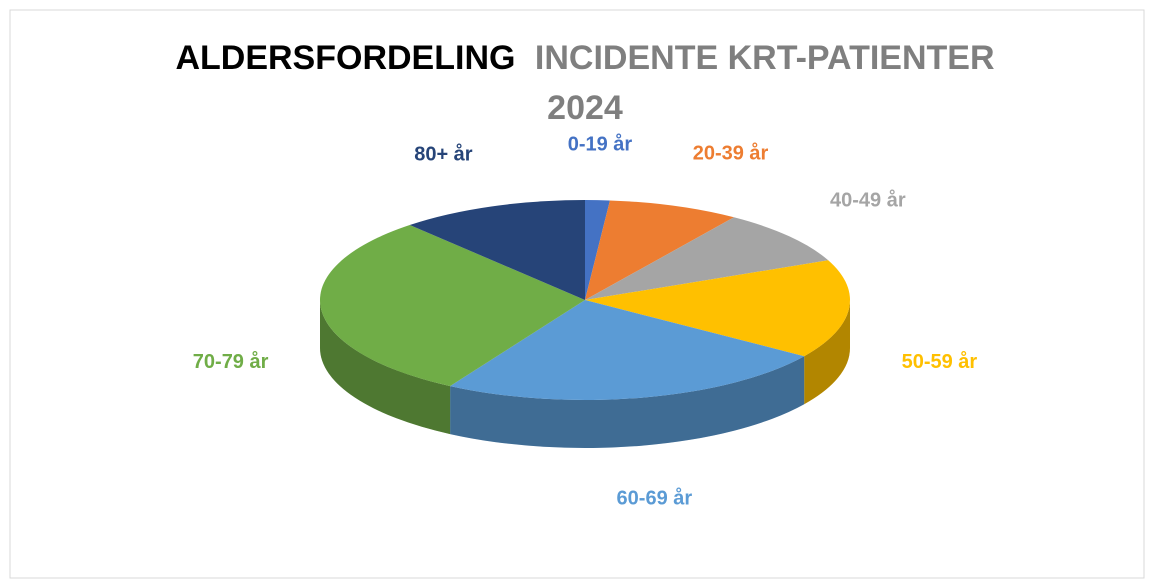 The width and height of the screenshot is (1154, 580). Describe the element at coordinates (585, 108) in the screenshot. I see `chart-title: 2024` at that location.